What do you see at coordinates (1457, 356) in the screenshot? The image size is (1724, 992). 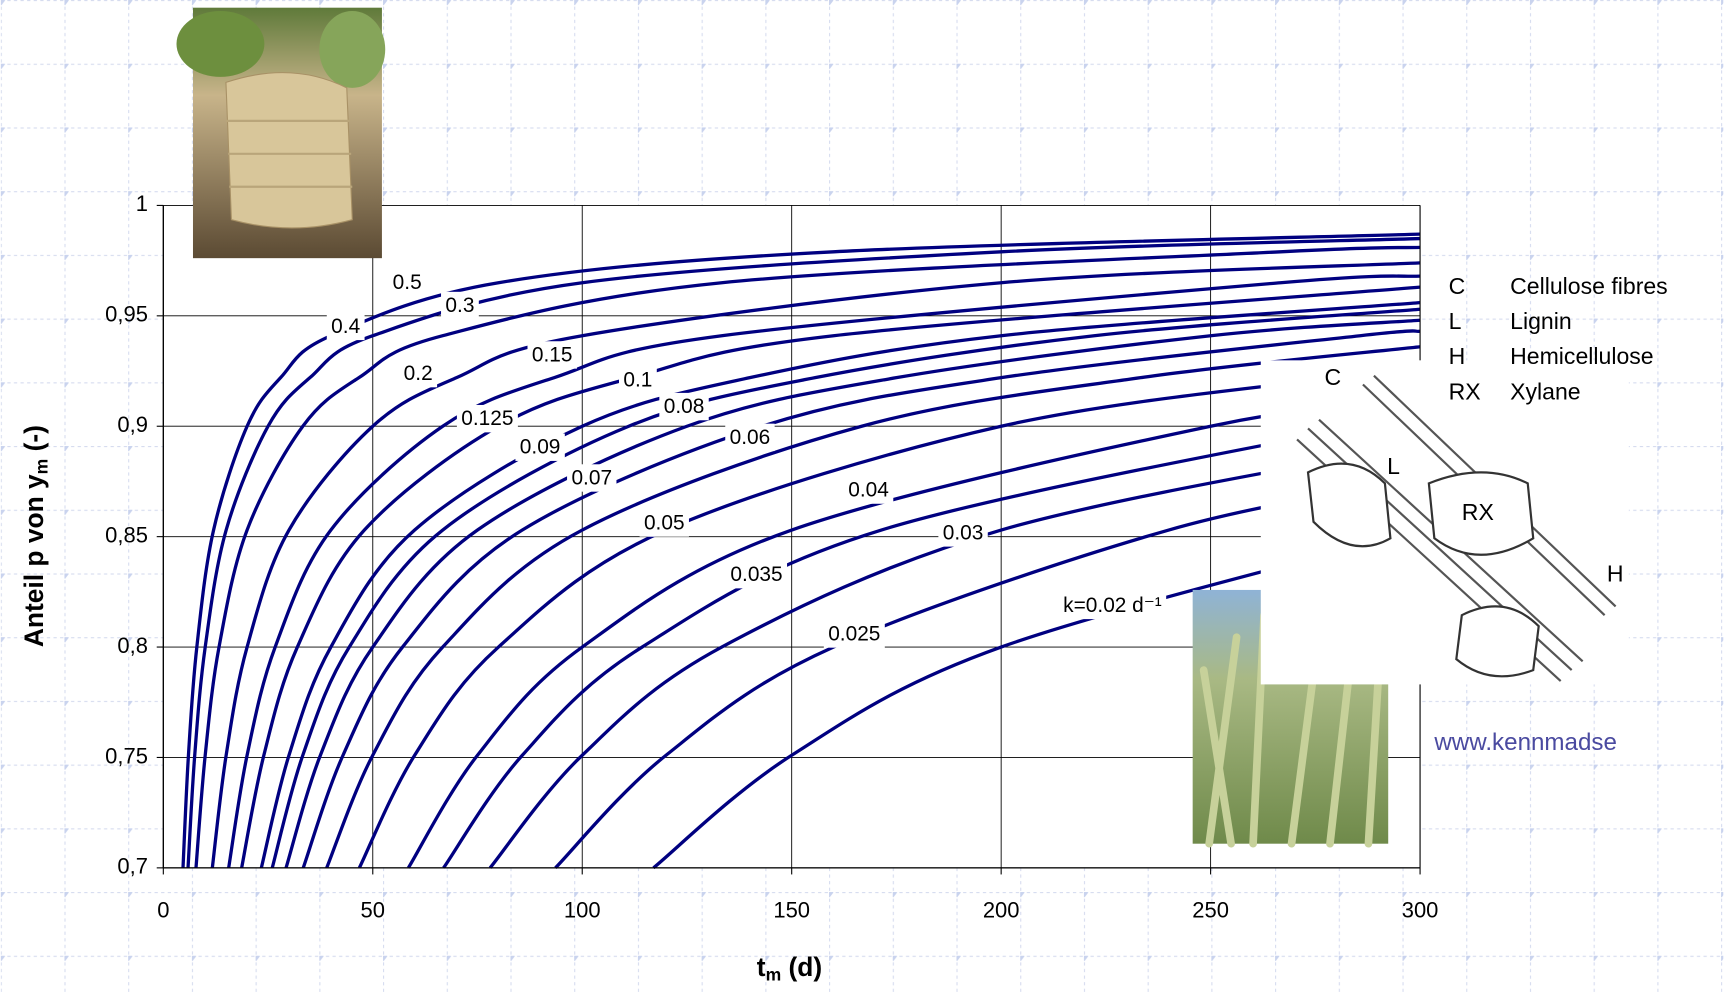 I see `legend-code: H` at bounding box center [1457, 356].